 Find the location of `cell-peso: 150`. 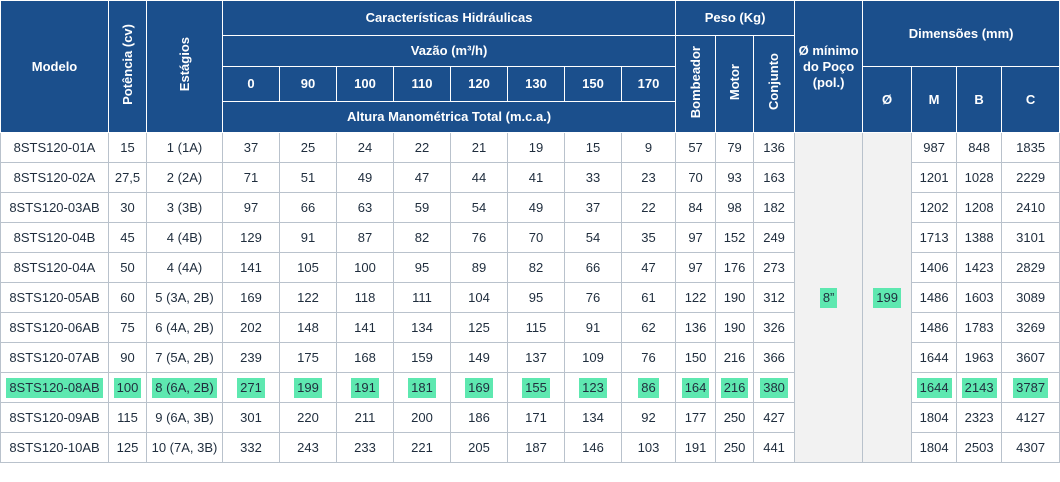

cell-peso: 150 is located at coordinates (696, 357).